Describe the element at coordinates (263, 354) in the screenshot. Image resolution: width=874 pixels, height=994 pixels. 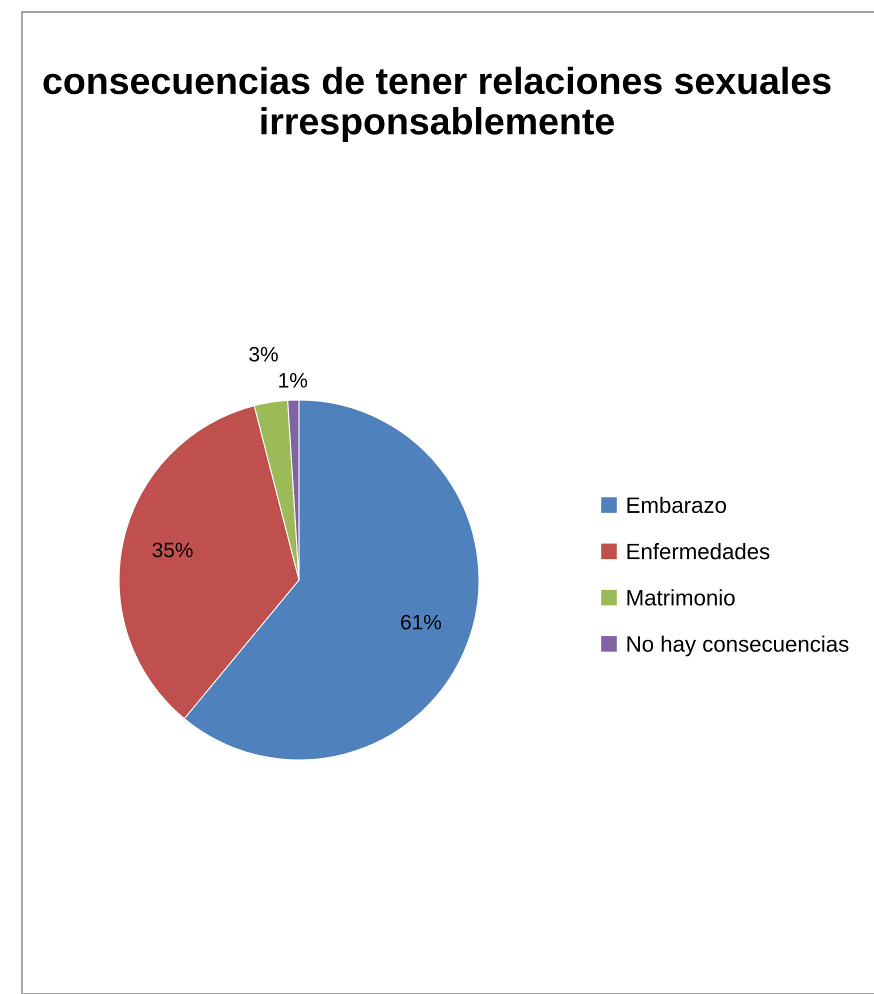
I see `data-label: 3%` at that location.